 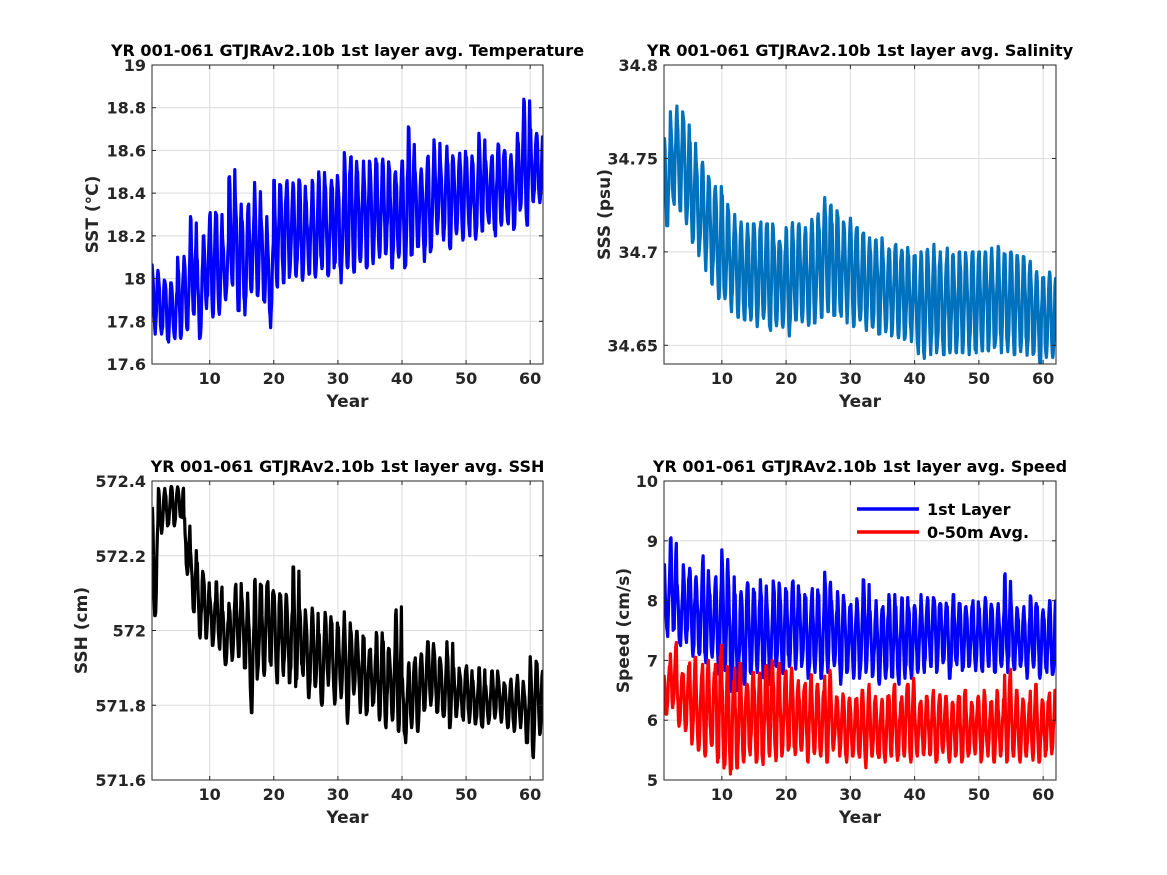 I want to click on salinity-xtick-label: 30, so click(x=850, y=378).